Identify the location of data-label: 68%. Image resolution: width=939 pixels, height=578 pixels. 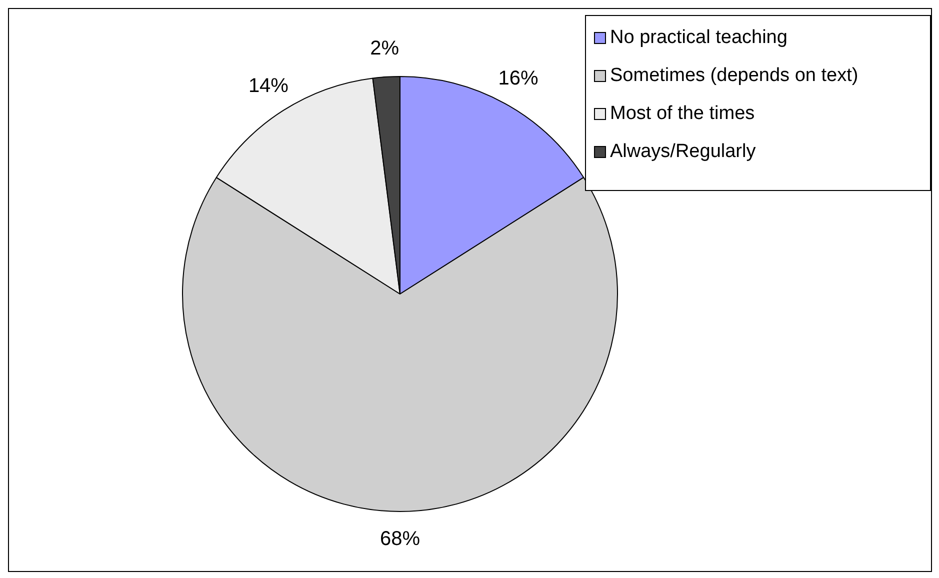
(400, 539).